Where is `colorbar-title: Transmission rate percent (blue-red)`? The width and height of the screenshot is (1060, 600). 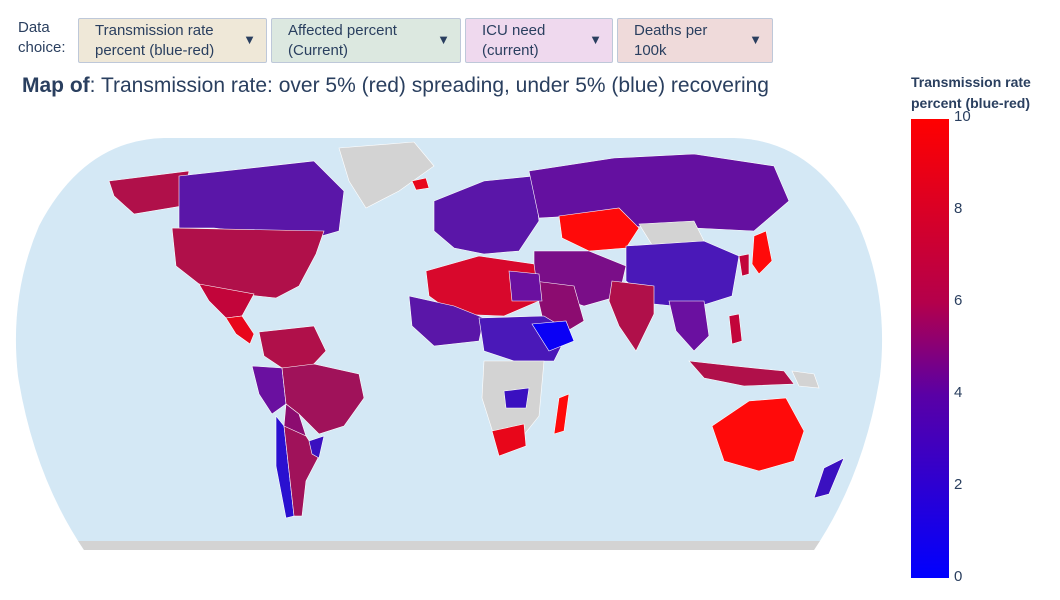 colorbar-title: Transmission rate percent (blue-red) is located at coordinates (971, 92).